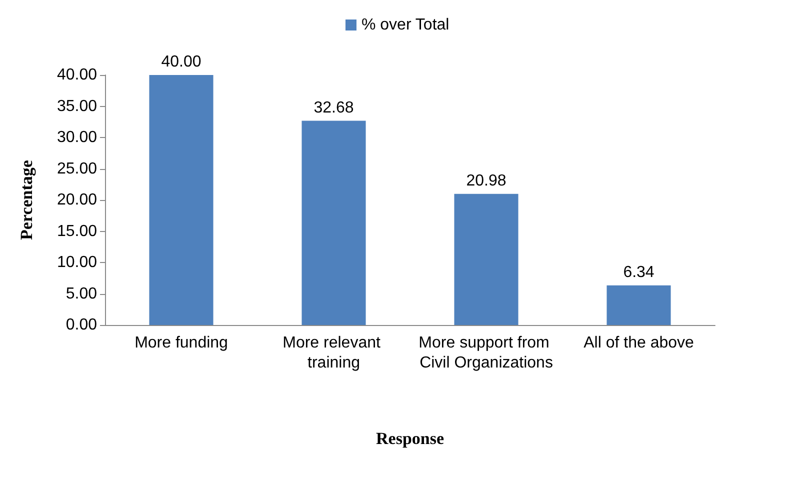 Image resolution: width=795 pixels, height=485 pixels. Describe the element at coordinates (638, 272) in the screenshot. I see `data-label: 6.34` at that location.